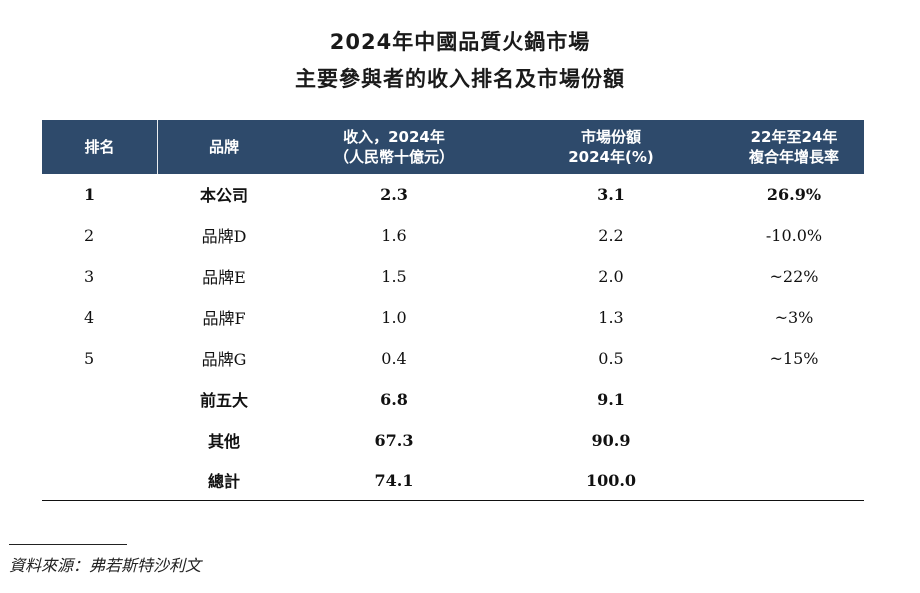 The image size is (920, 593). What do you see at coordinates (394, 317) in the screenshot?
I see `revenue-cell: 1.0` at bounding box center [394, 317].